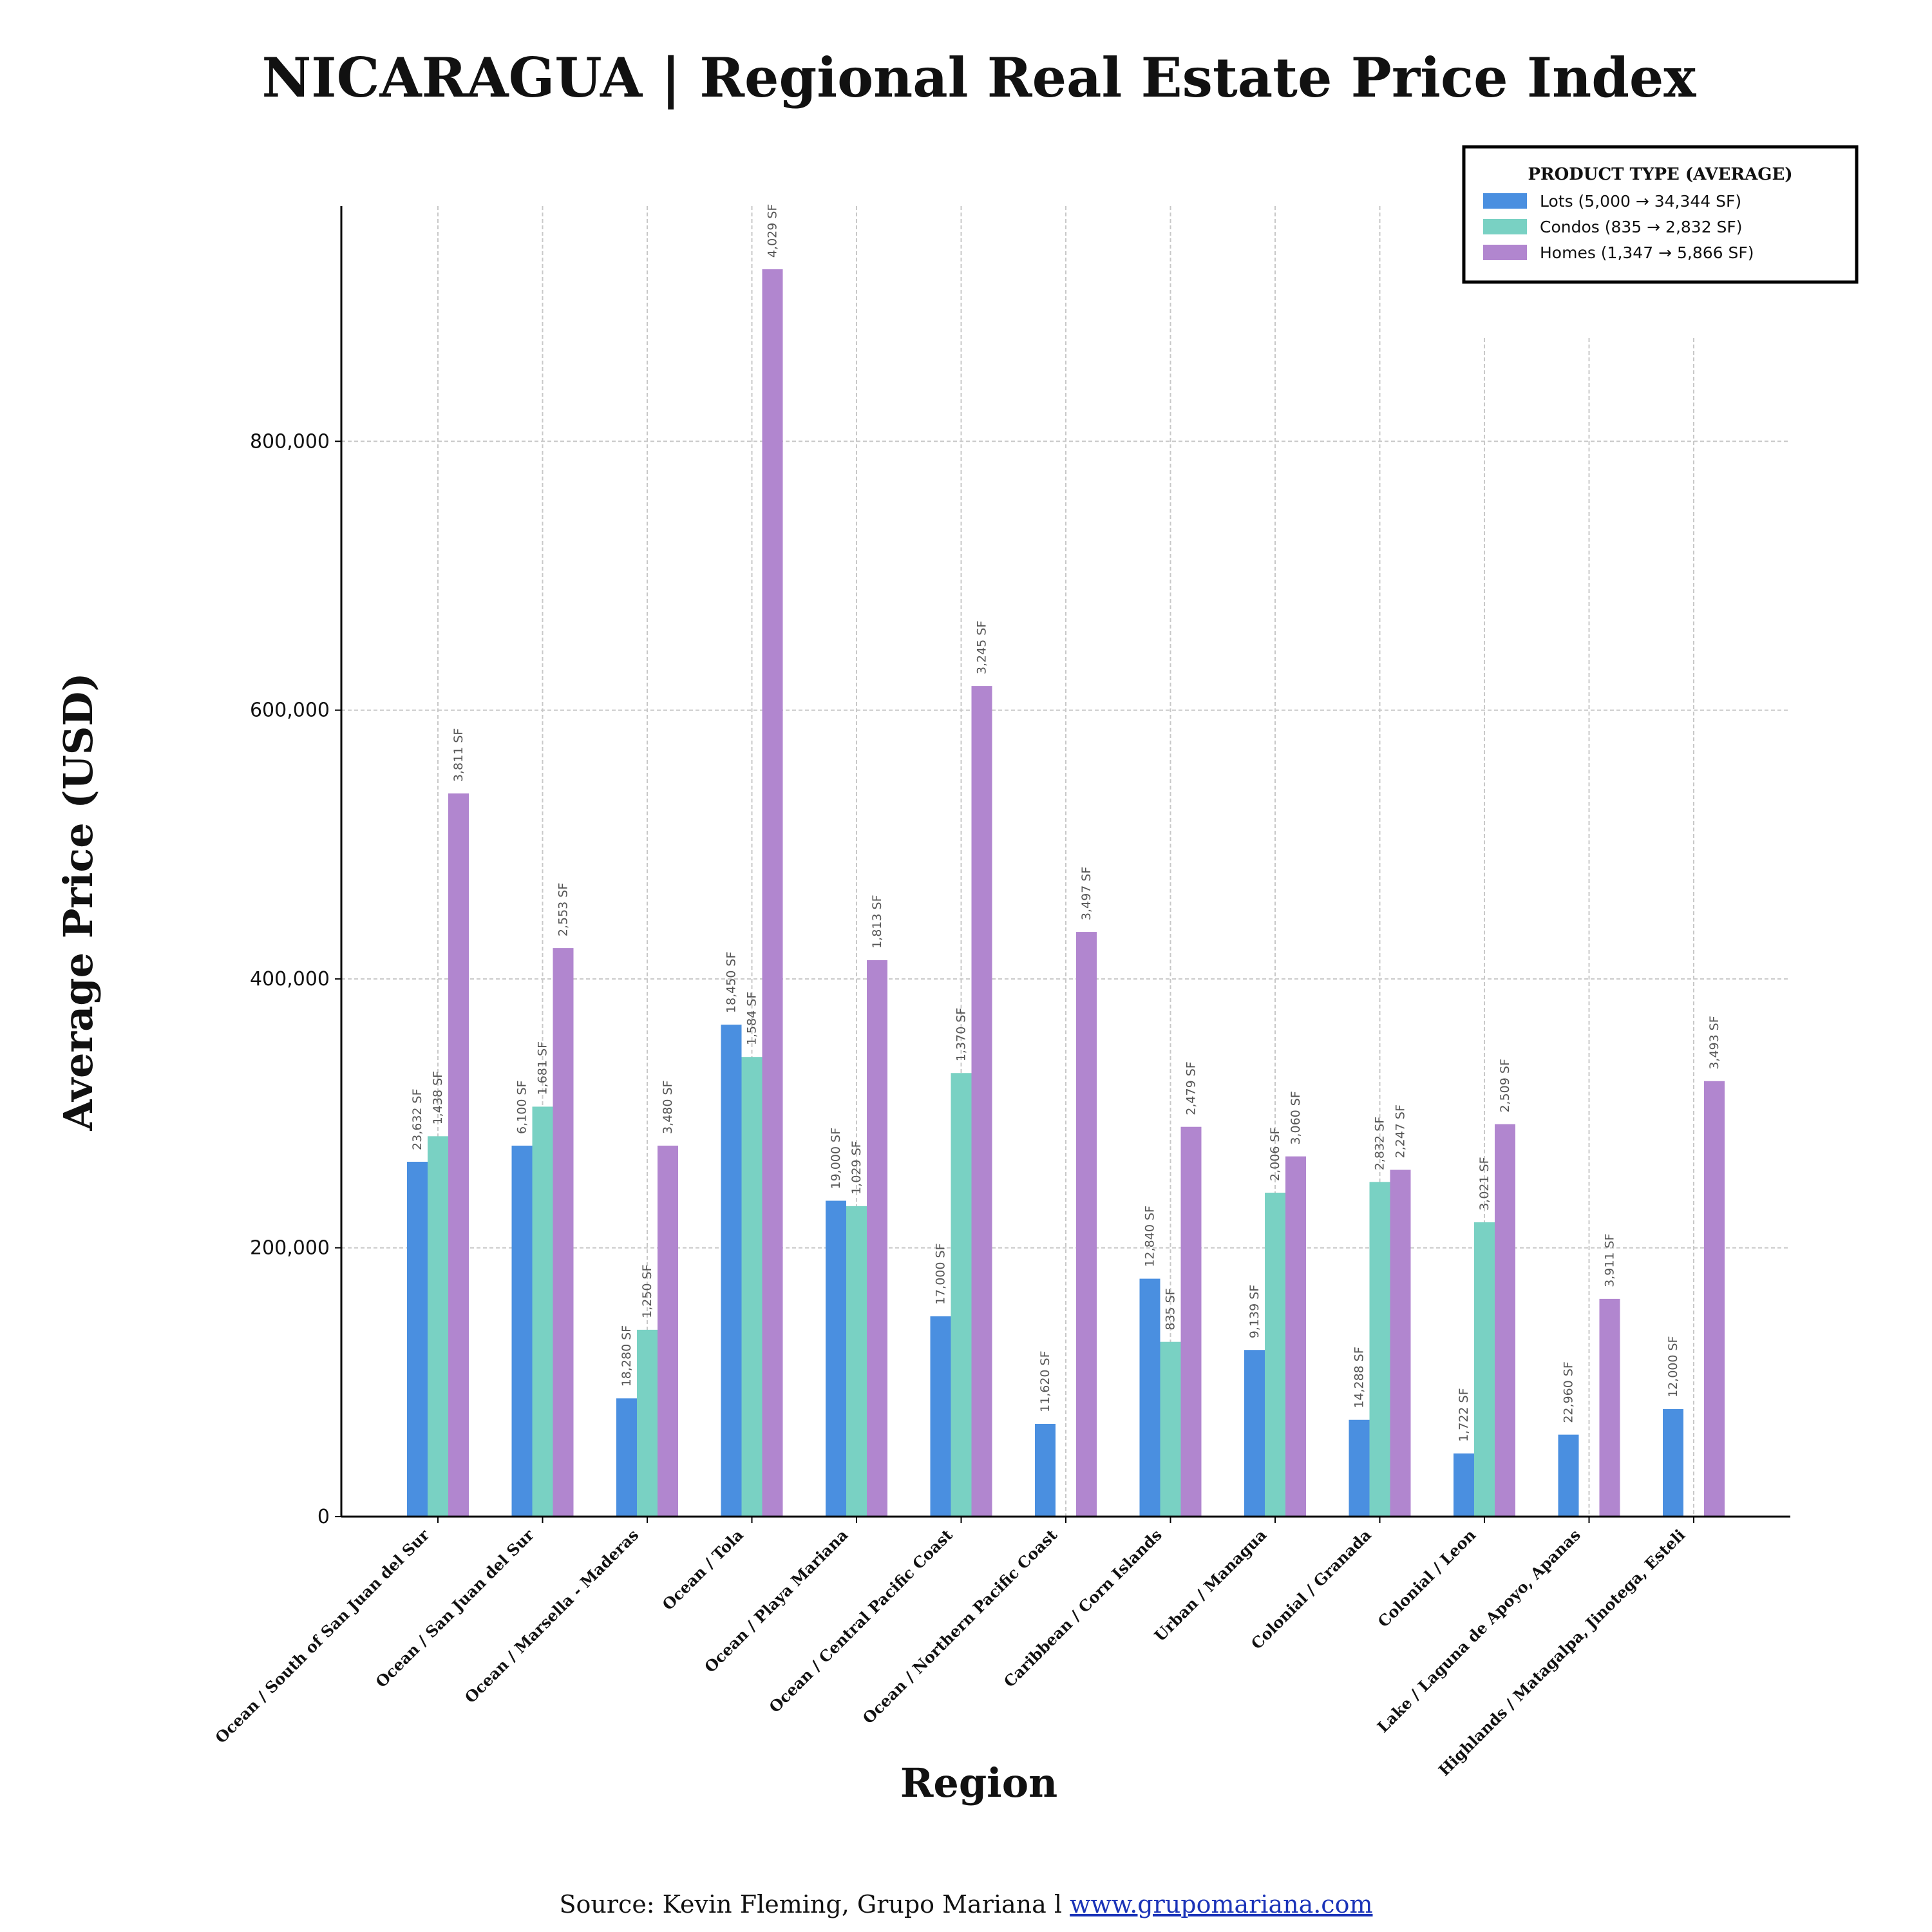  Describe the element at coordinates (982, 647) in the screenshot. I see `data-label: 3,245 SF` at that location.